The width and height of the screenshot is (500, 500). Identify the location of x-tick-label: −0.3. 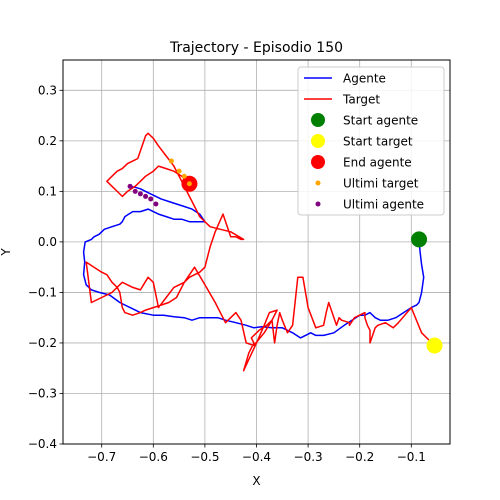
(308, 457).